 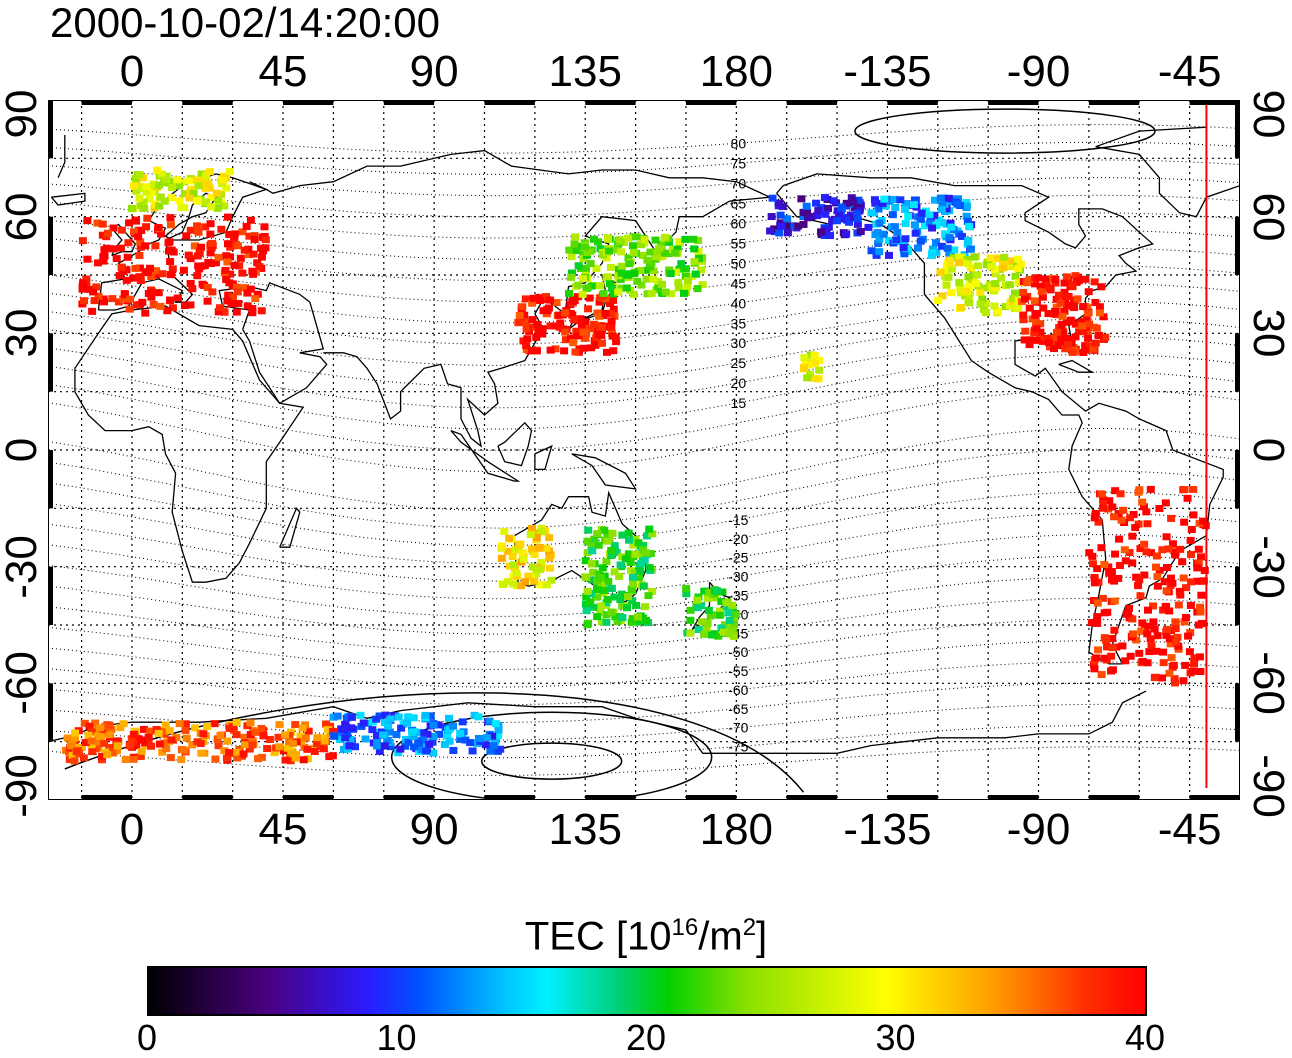 I want to click on contour-label-13: 15, so click(x=739, y=403).